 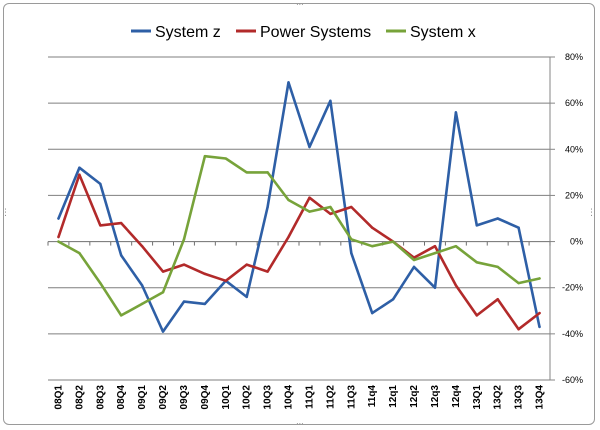 I want to click on y-tick-label: 40%, so click(x=574, y=149).